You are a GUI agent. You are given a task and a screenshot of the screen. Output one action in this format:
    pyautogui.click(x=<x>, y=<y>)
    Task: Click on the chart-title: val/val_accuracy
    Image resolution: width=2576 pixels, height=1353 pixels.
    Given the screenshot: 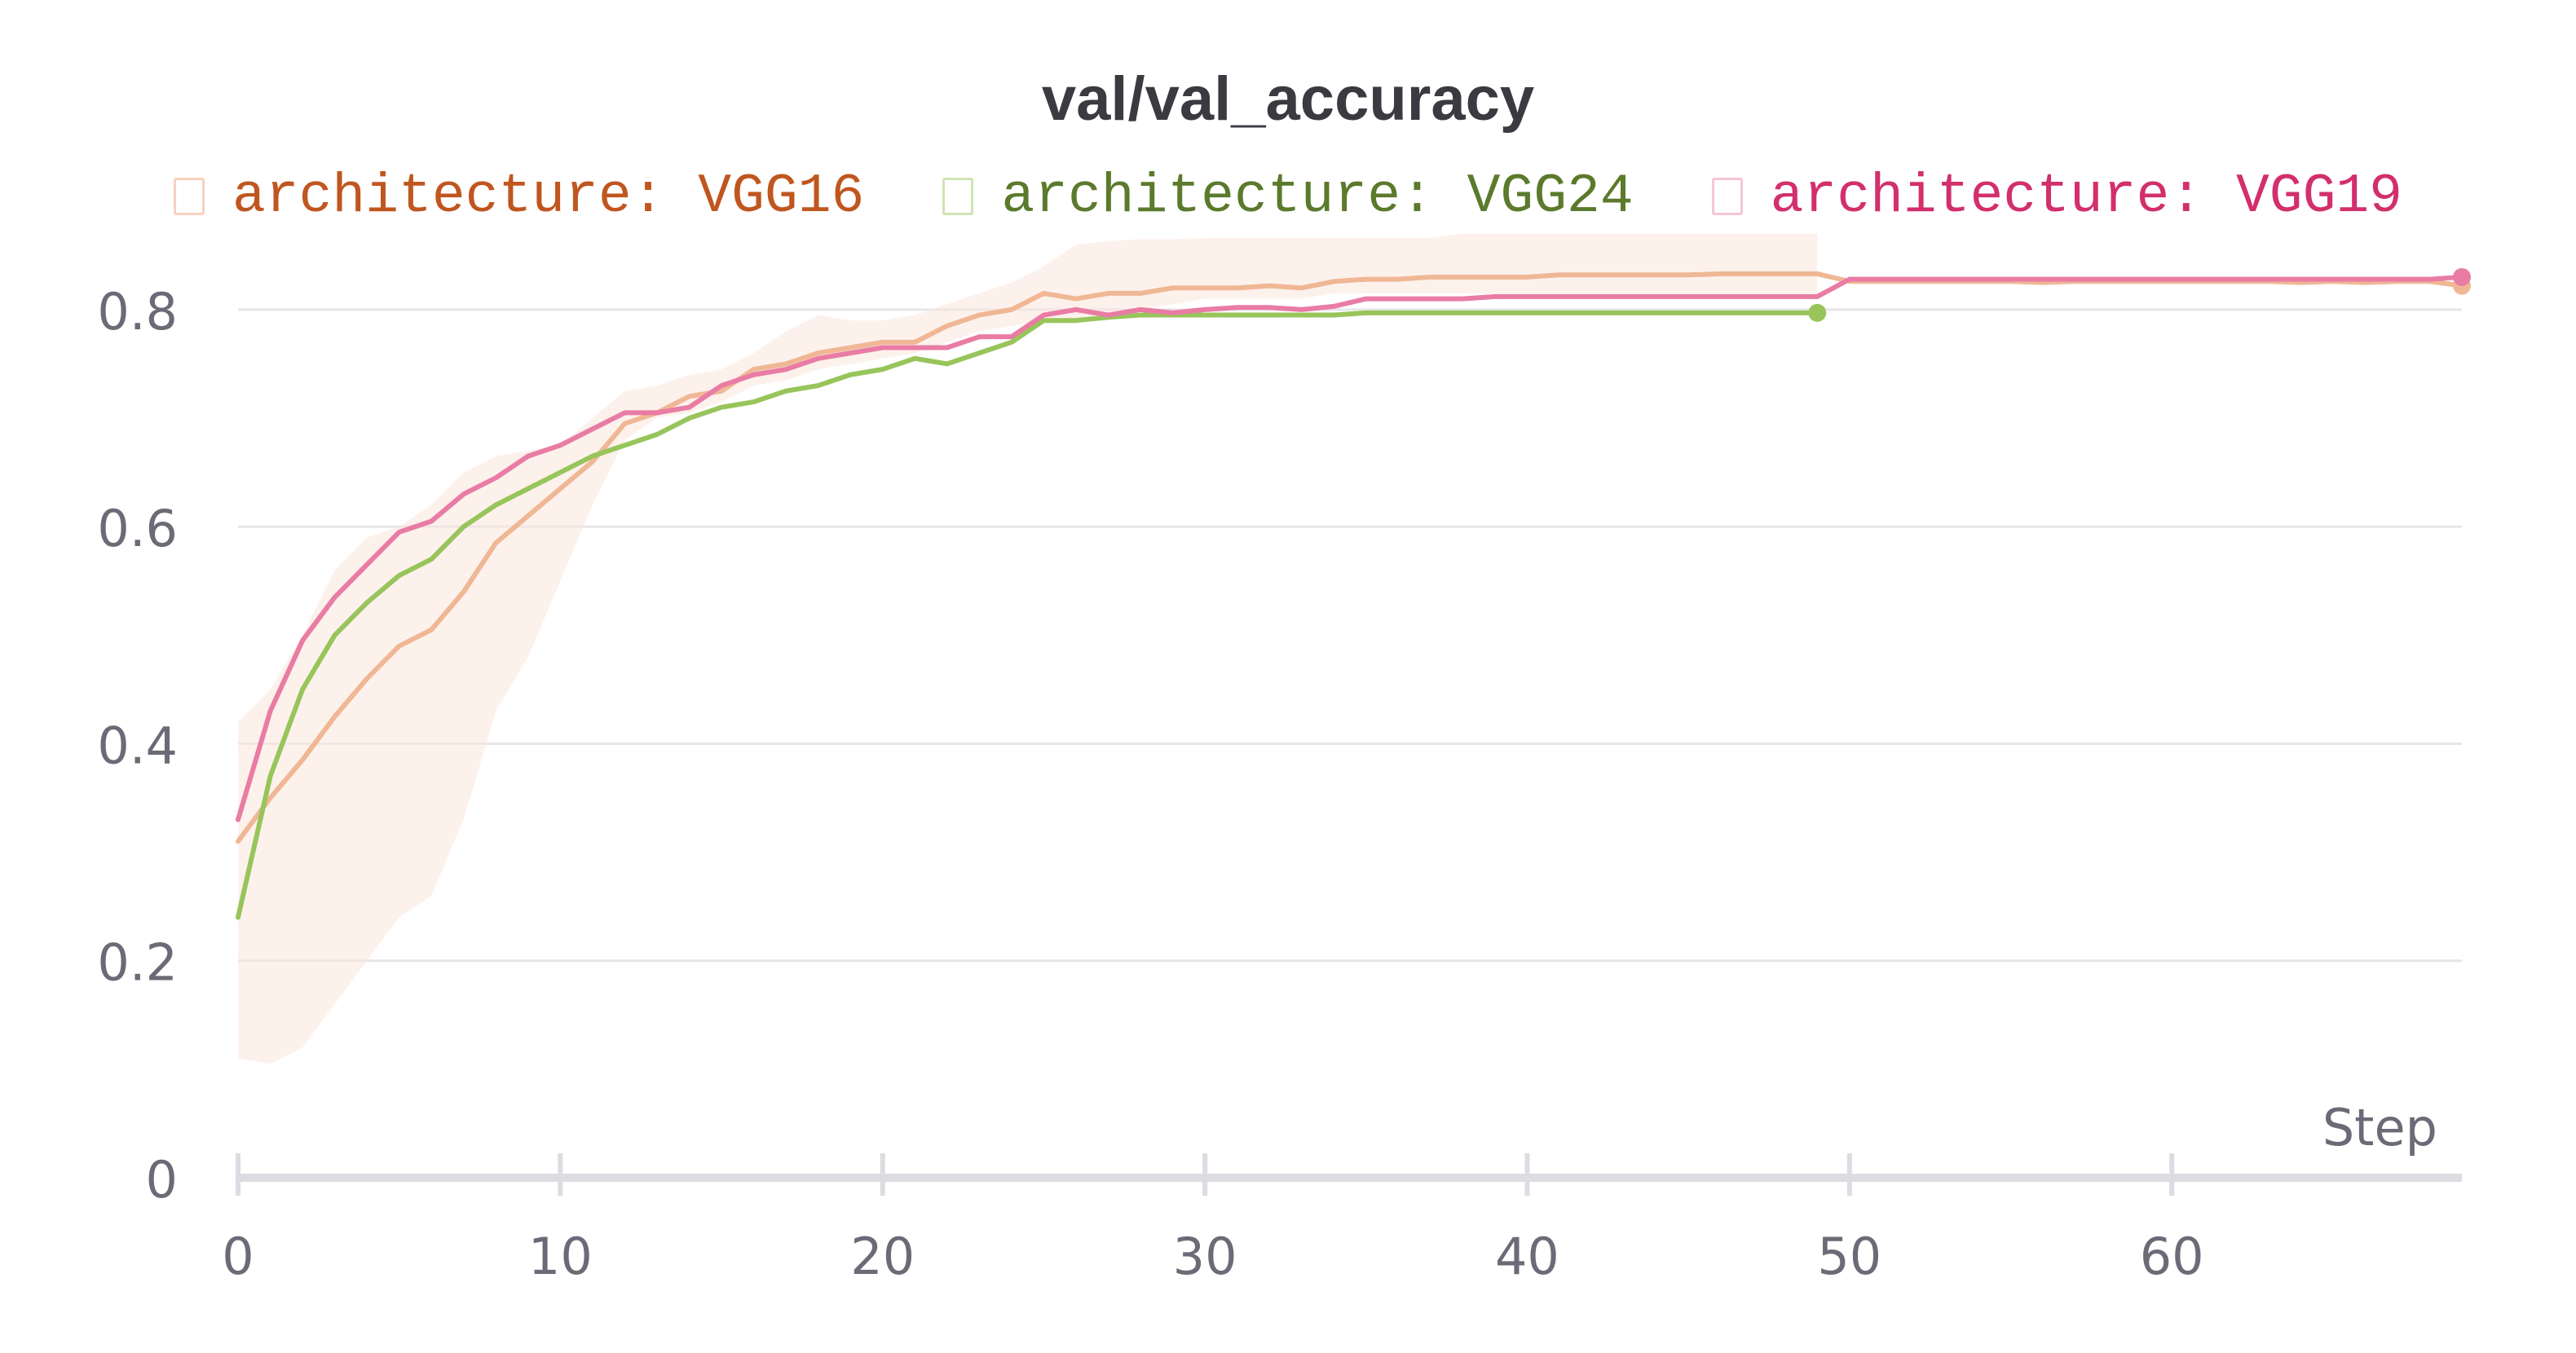 What is the action you would take?
    pyautogui.click(x=1288, y=99)
    